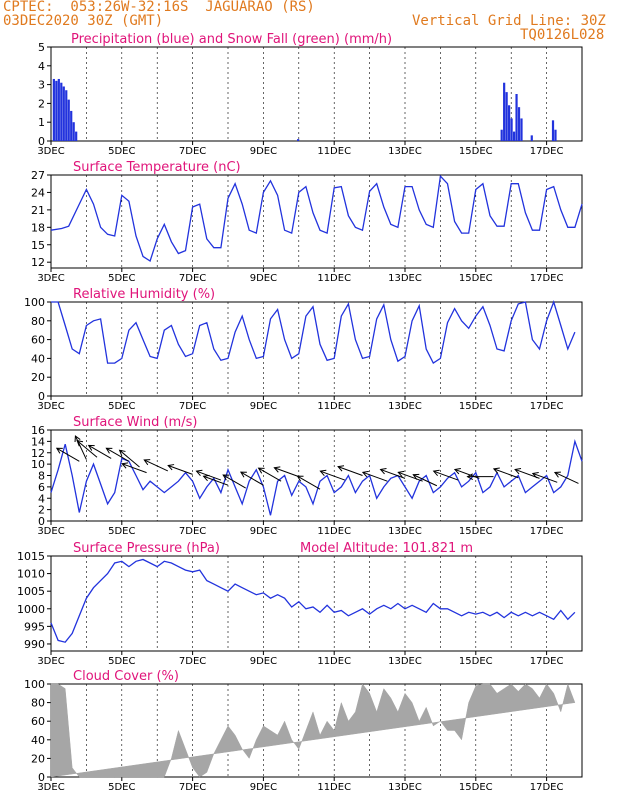 The image size is (618, 800). I want to click on pressure-ytick-label: 1005, so click(31, 591).